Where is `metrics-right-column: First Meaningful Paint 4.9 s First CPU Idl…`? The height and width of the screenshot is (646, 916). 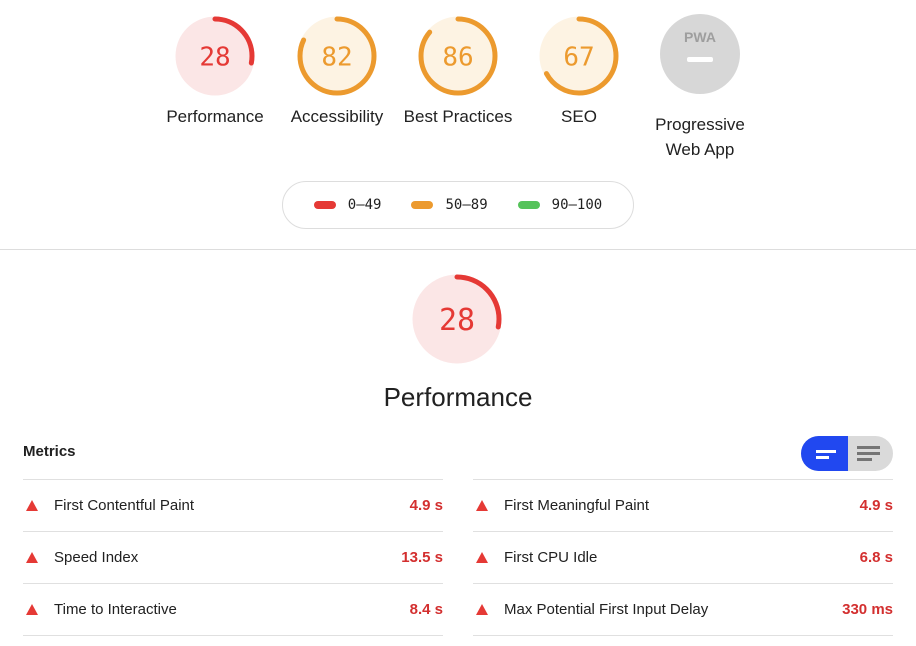
metrics-right-column: First Meaningful Paint 4.9 s First CPU Idl… is located at coordinates (683, 557).